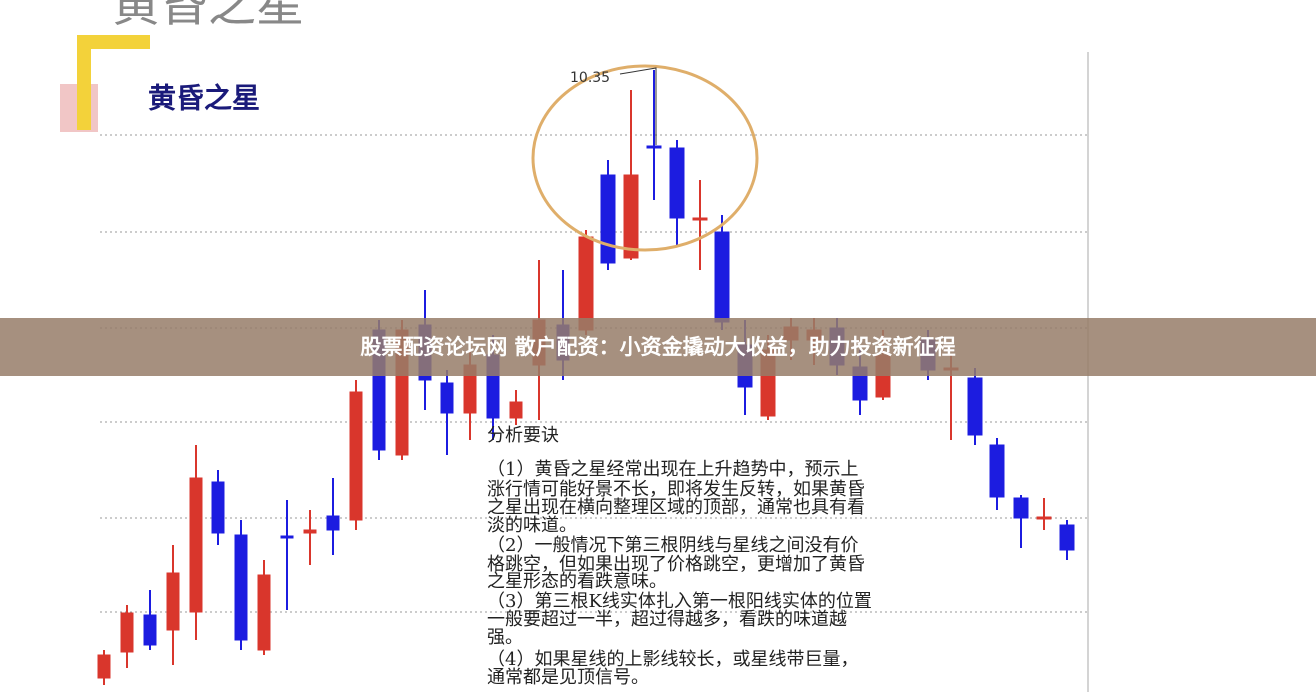  What do you see at coordinates (667, 619) in the screenshot?
I see `note-line: 一般要超过一半，超过得越多，看跌的味道越` at bounding box center [667, 619].